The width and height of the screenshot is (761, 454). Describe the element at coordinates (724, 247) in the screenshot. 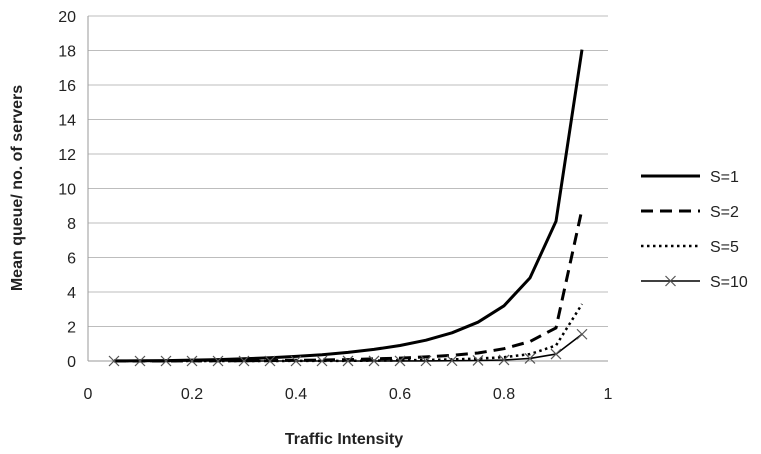

I see `legend-label: S=5` at that location.